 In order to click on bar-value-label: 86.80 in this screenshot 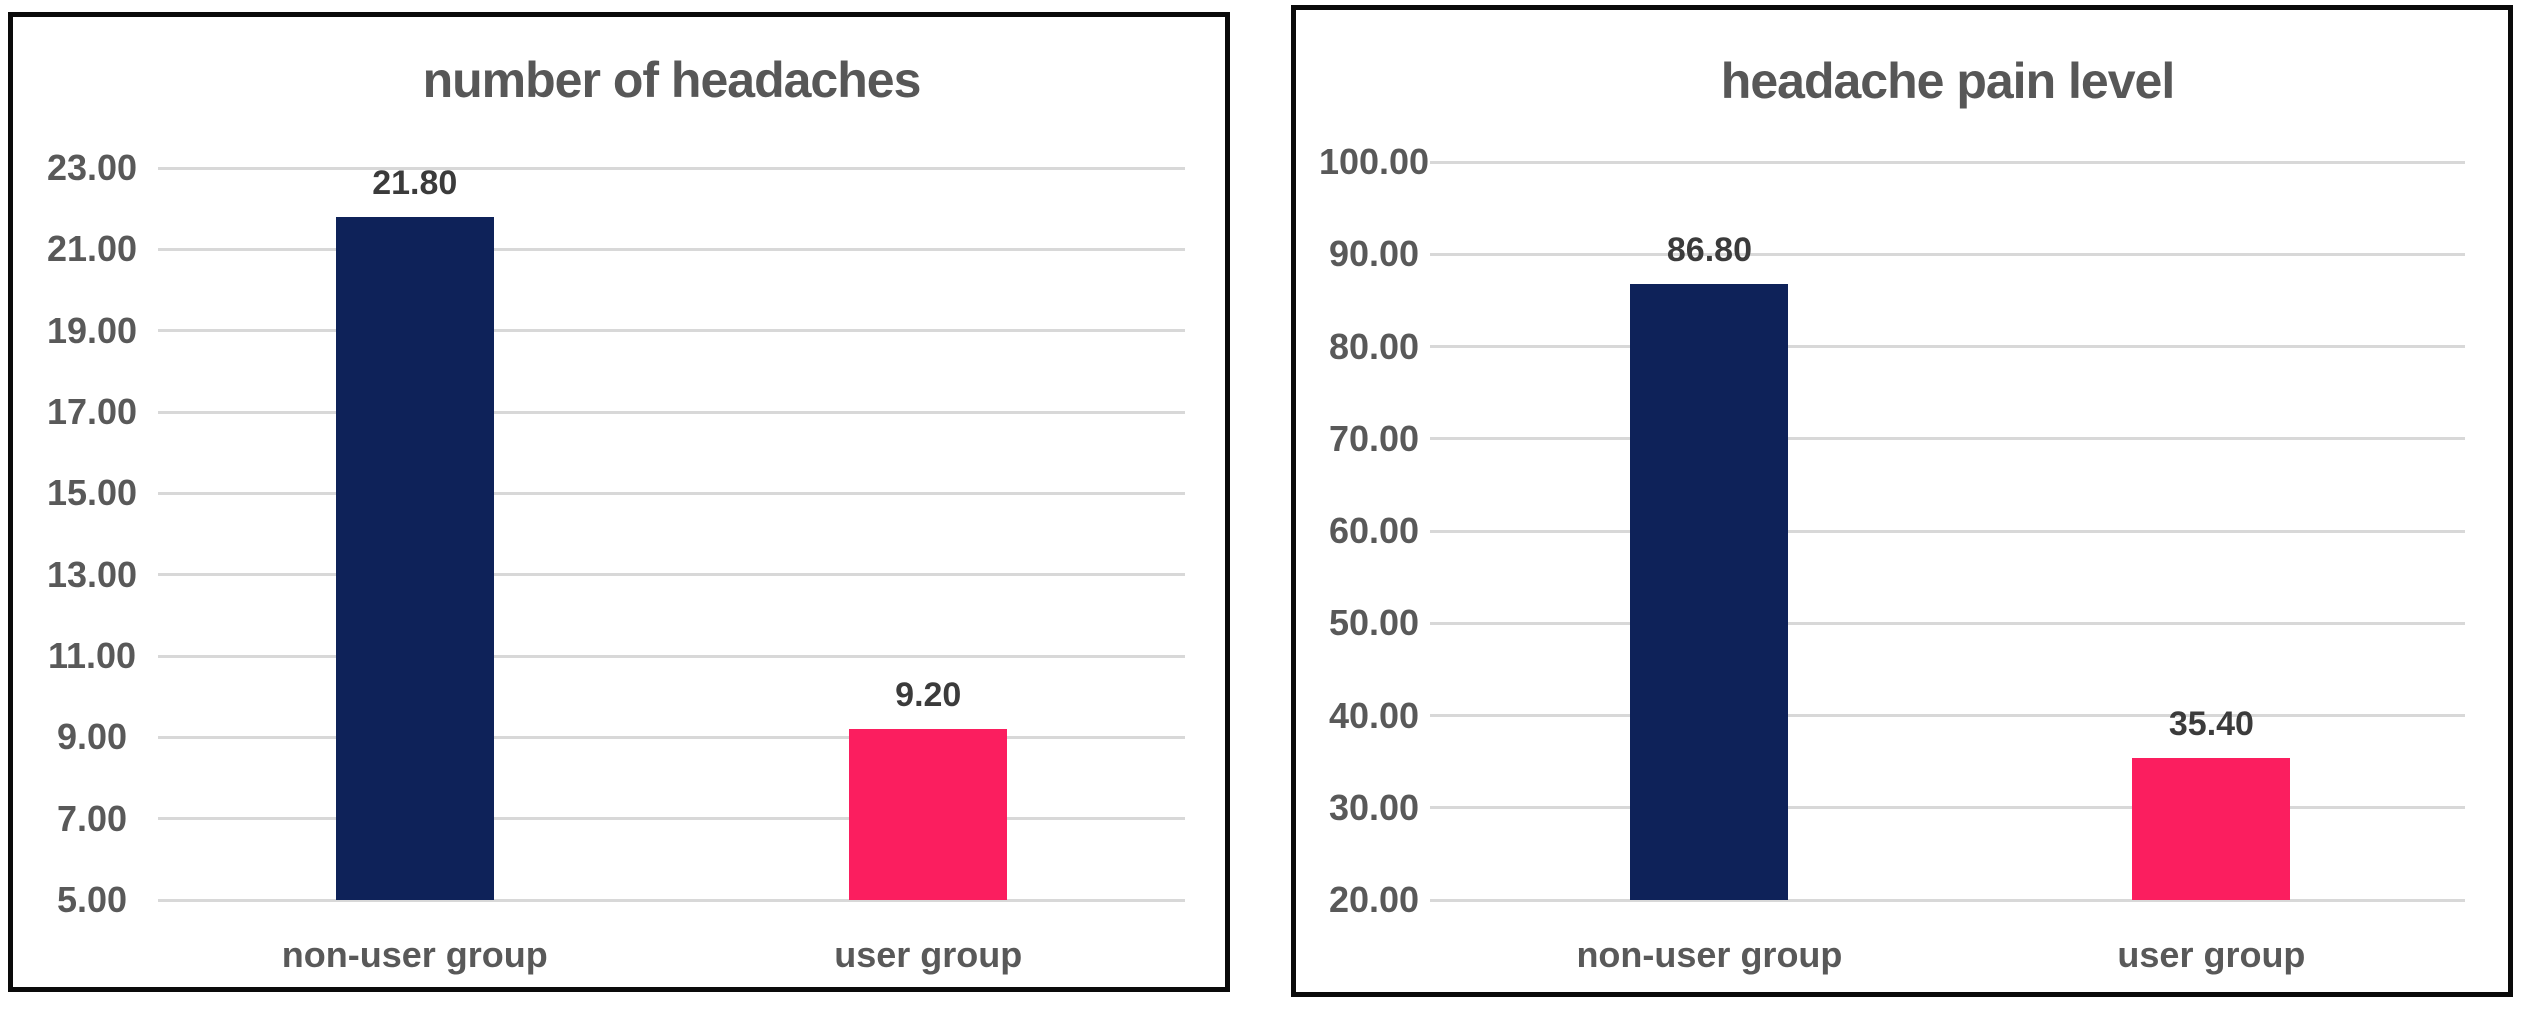, I will do `click(1709, 249)`.